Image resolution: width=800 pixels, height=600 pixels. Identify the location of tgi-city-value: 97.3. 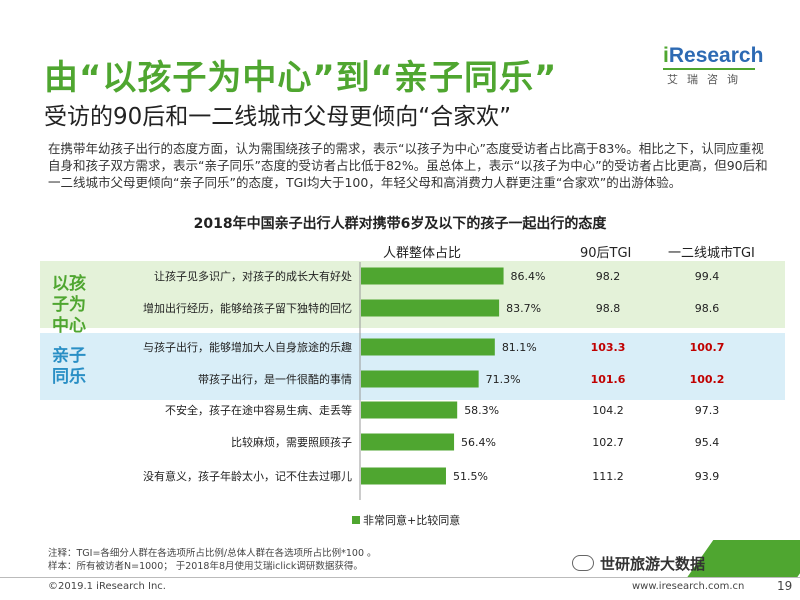
(707, 410).